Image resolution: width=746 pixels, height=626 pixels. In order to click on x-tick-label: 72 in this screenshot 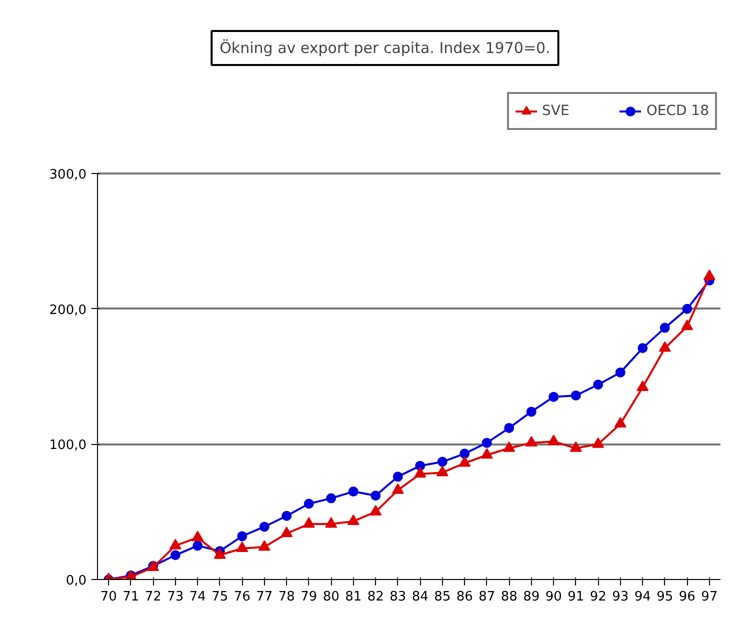, I will do `click(153, 597)`.